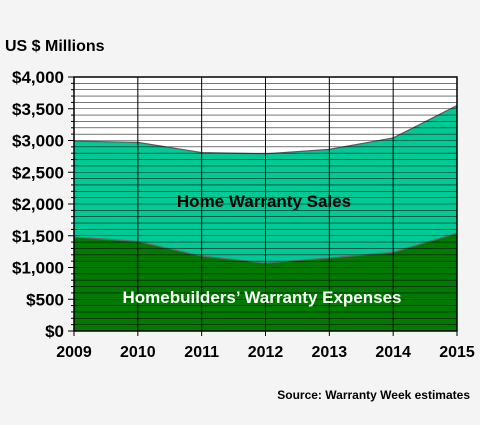 The width and height of the screenshot is (480, 425). I want to click on x-tick-label: 2010, so click(138, 352).